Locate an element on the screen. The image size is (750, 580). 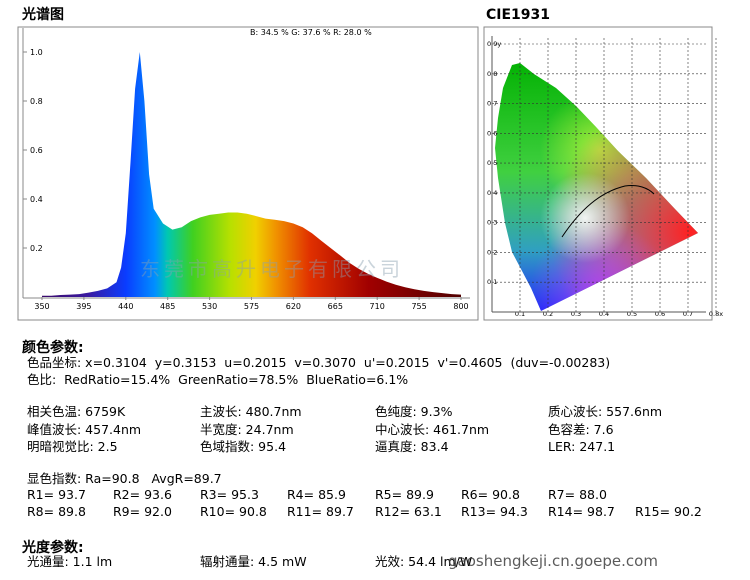
section-title: 光度参数: is located at coordinates (53, 548).